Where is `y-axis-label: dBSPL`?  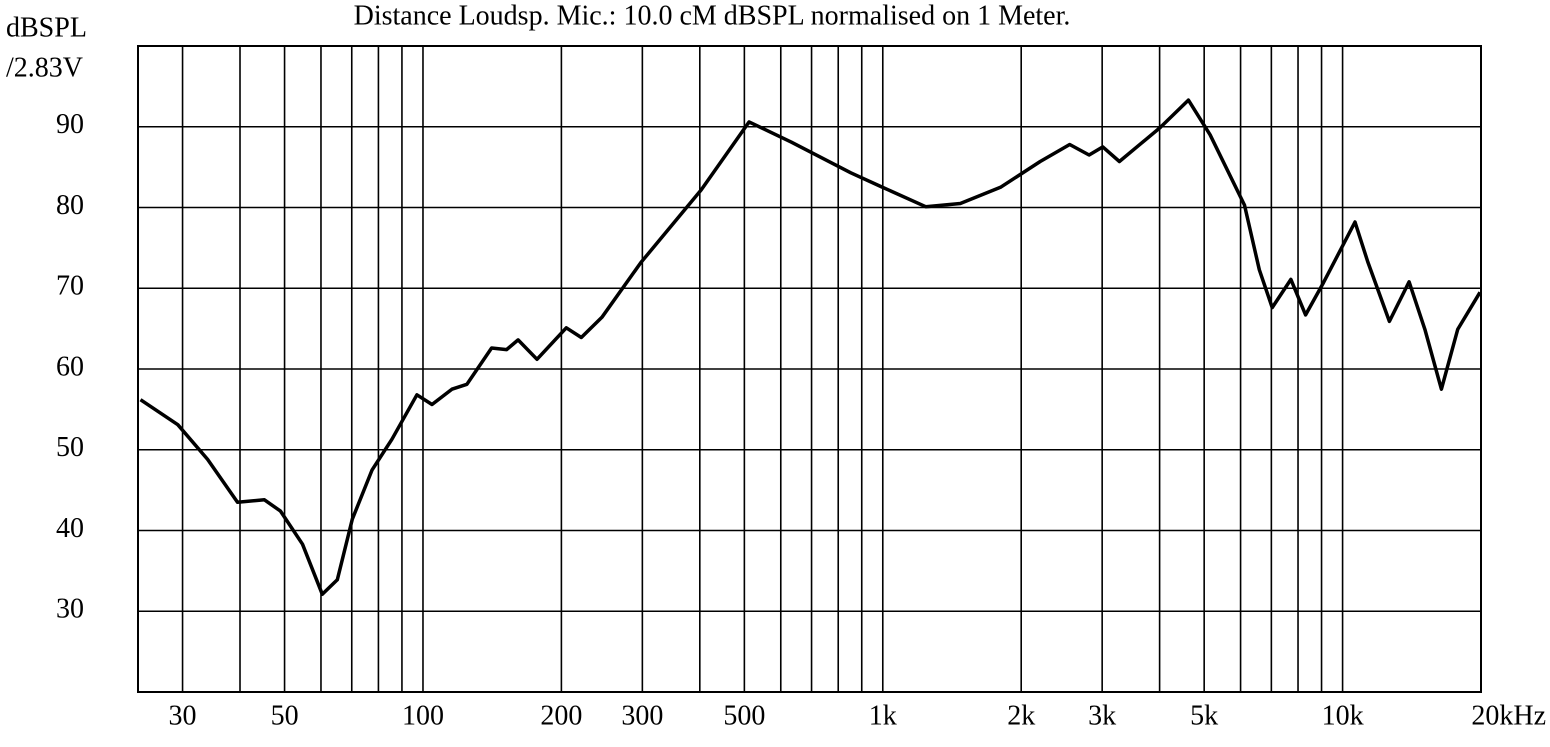 y-axis-label: dBSPL is located at coordinates (46, 27).